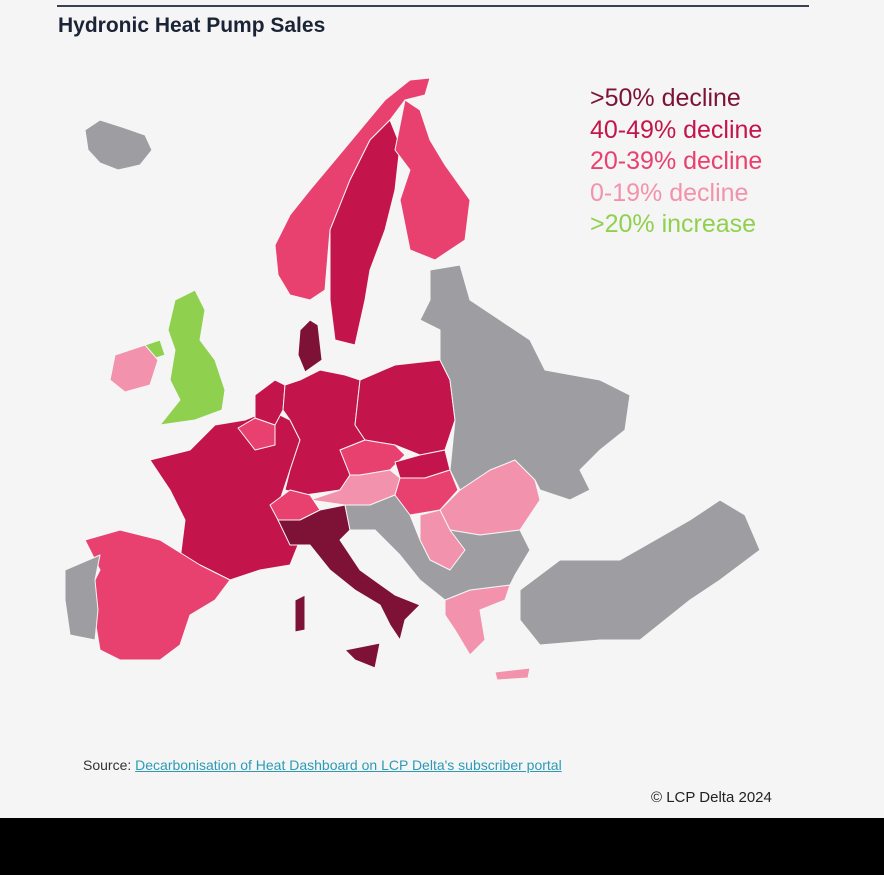 The width and height of the screenshot is (884, 875). What do you see at coordinates (362, 655) in the screenshot?
I see `region-sicily` at bounding box center [362, 655].